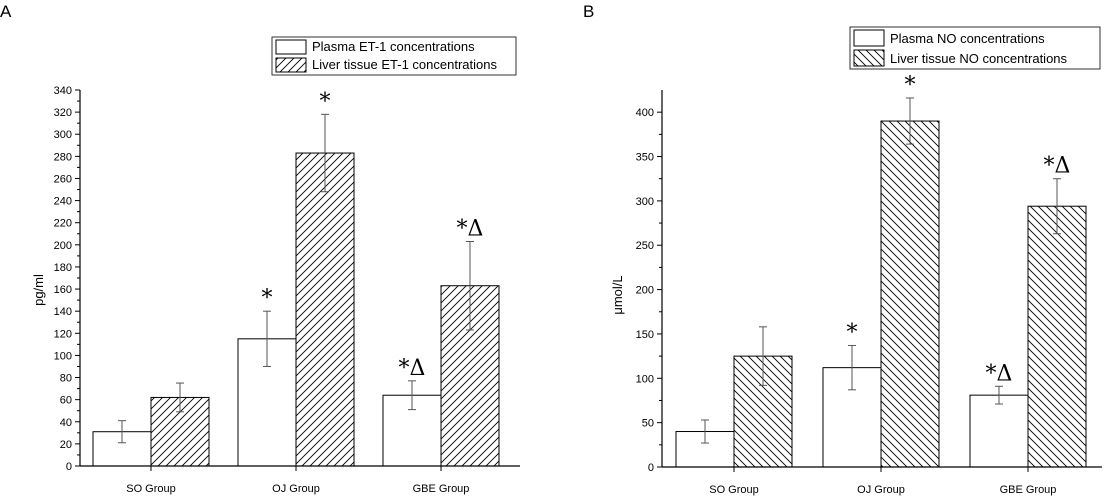 Image resolution: width=1105 pixels, height=500 pixels. Describe the element at coordinates (63, 179) in the screenshot. I see `y-tick-label: 260` at that location.